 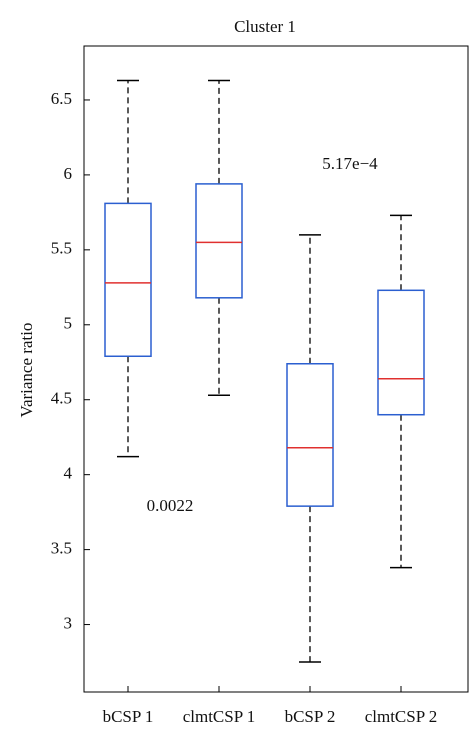 What do you see at coordinates (68, 622) in the screenshot?
I see `y-tick-label: 3` at bounding box center [68, 622].